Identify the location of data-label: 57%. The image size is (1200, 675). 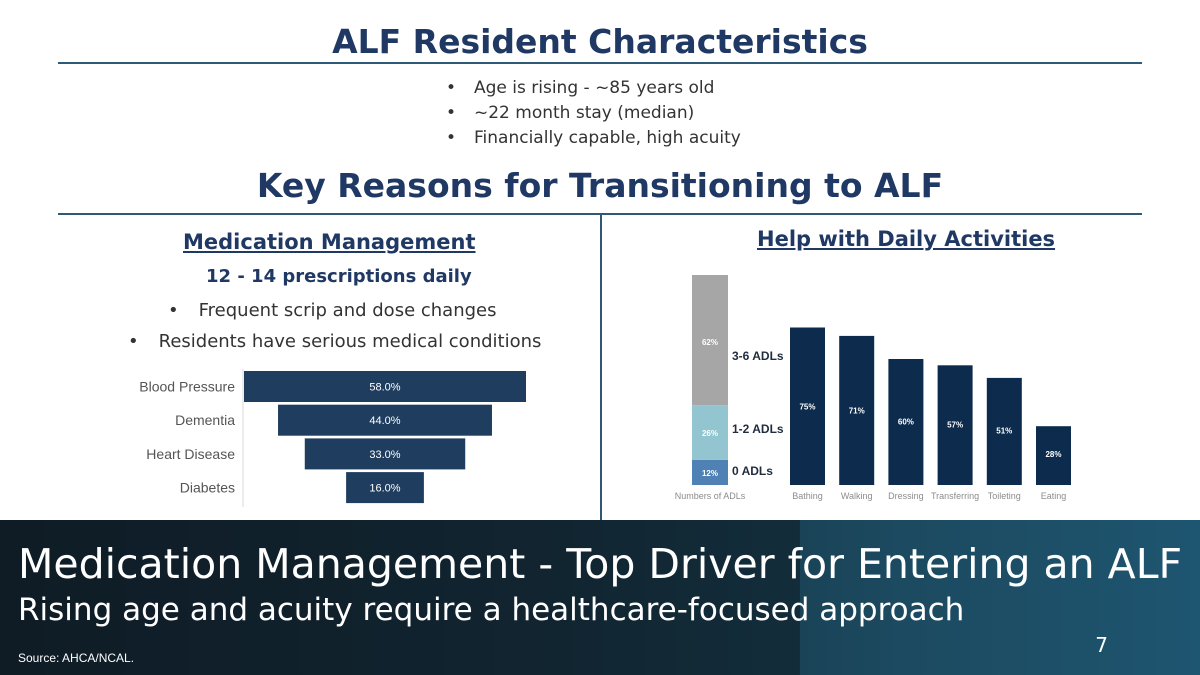
(955, 425).